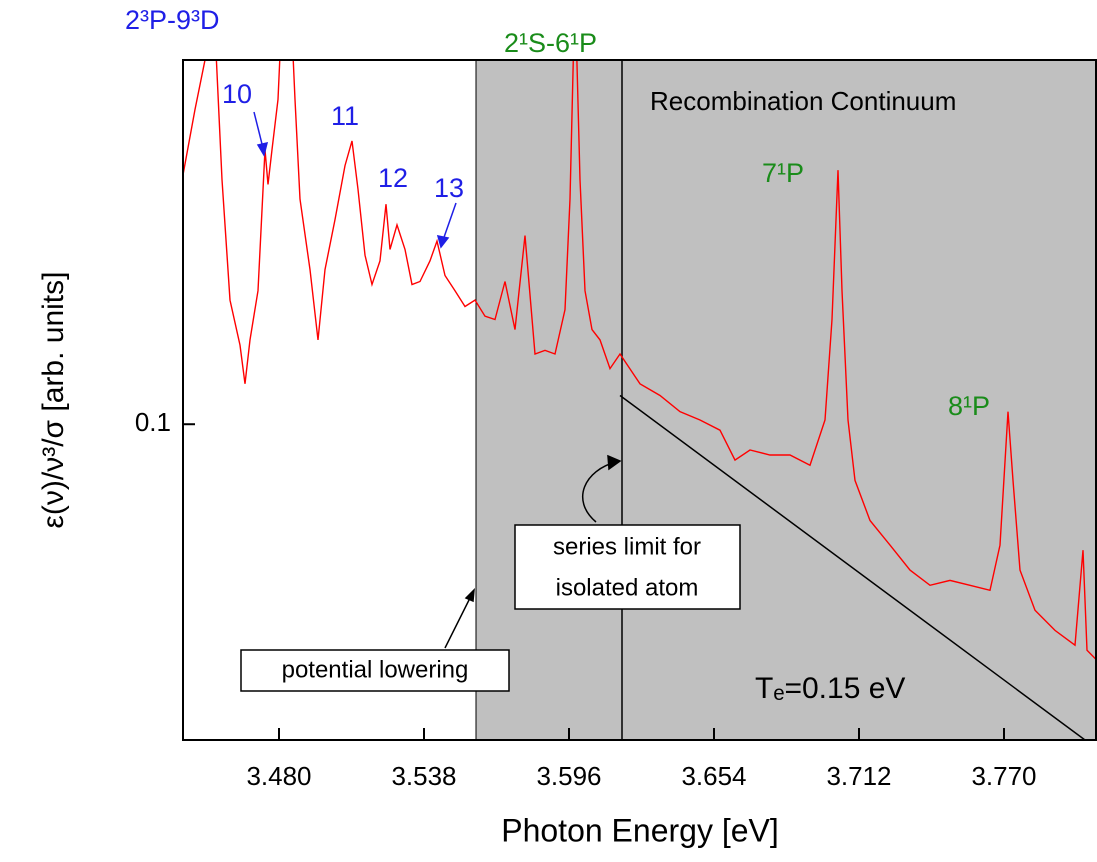  I want to click on y-axis-label: ε(ν)/ν³/σ [arb. units], so click(53, 400).